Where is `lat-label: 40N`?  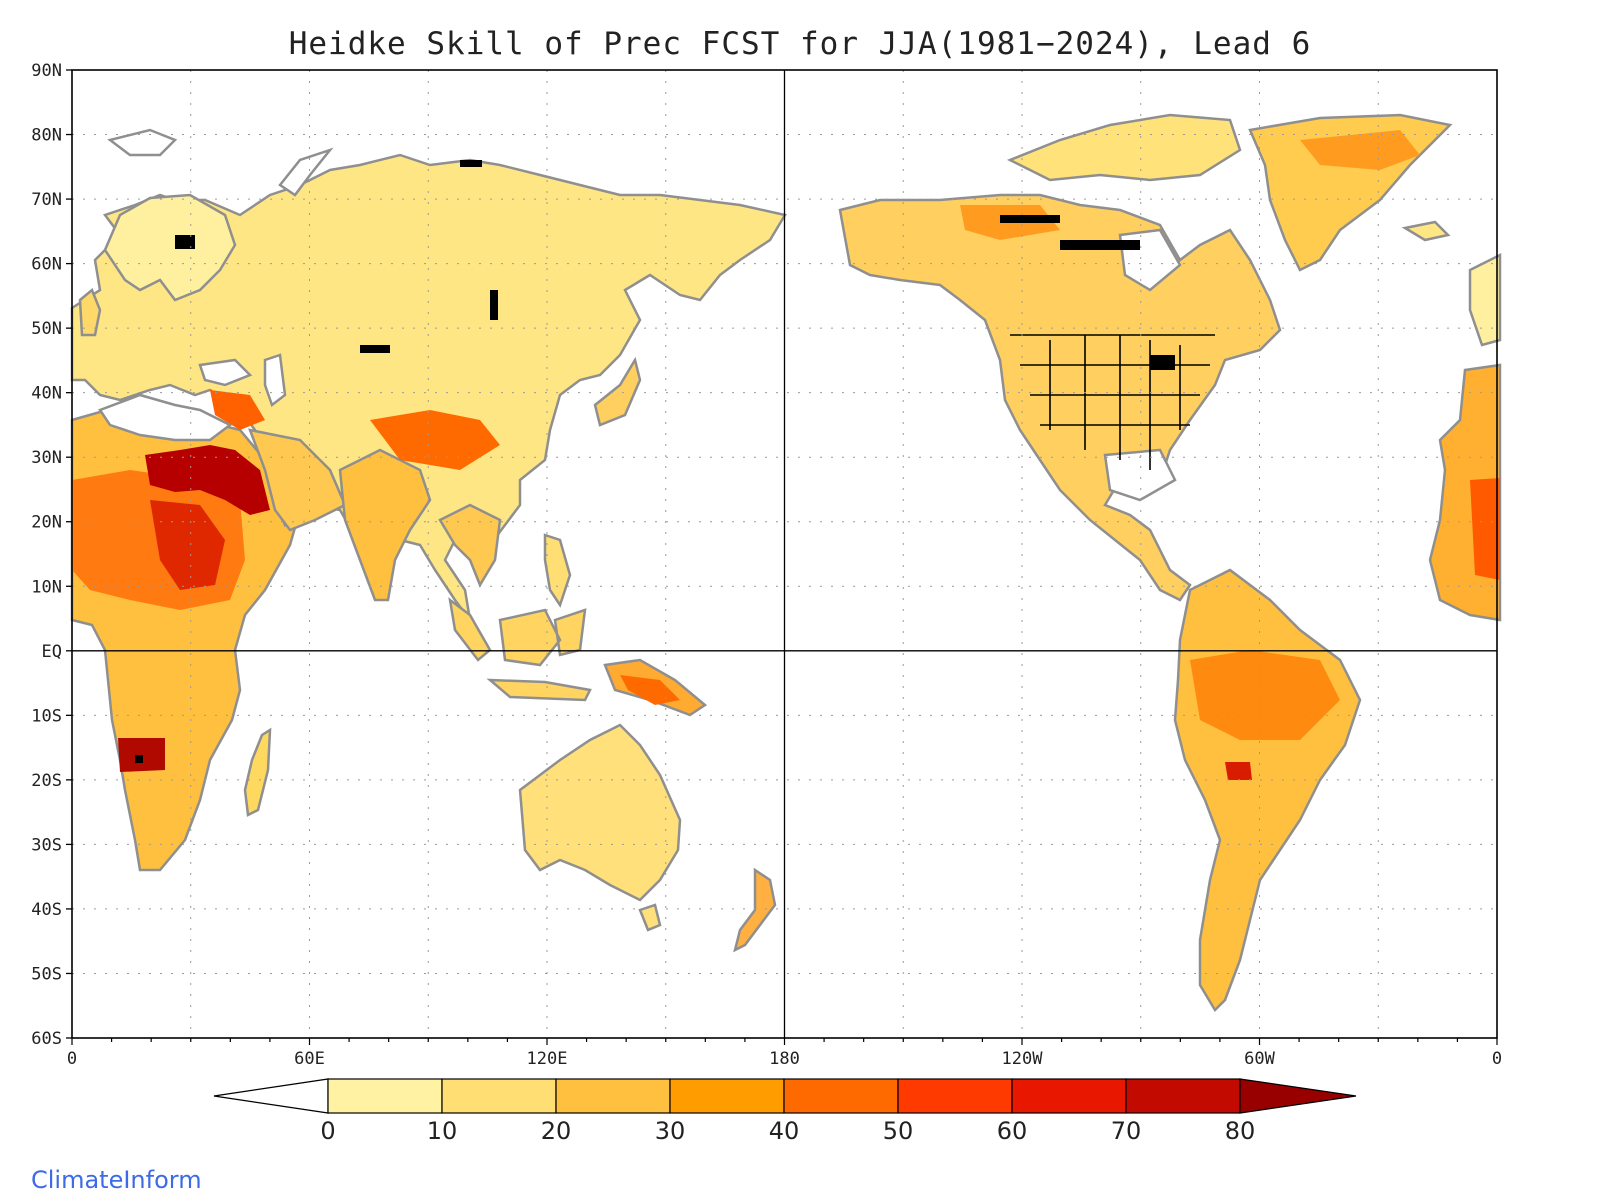 lat-label: 40N is located at coordinates (46, 394).